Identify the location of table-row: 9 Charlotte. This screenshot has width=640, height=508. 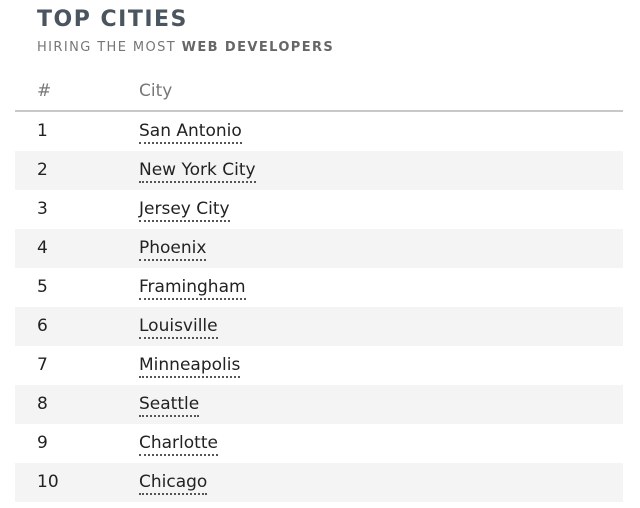
(319, 443).